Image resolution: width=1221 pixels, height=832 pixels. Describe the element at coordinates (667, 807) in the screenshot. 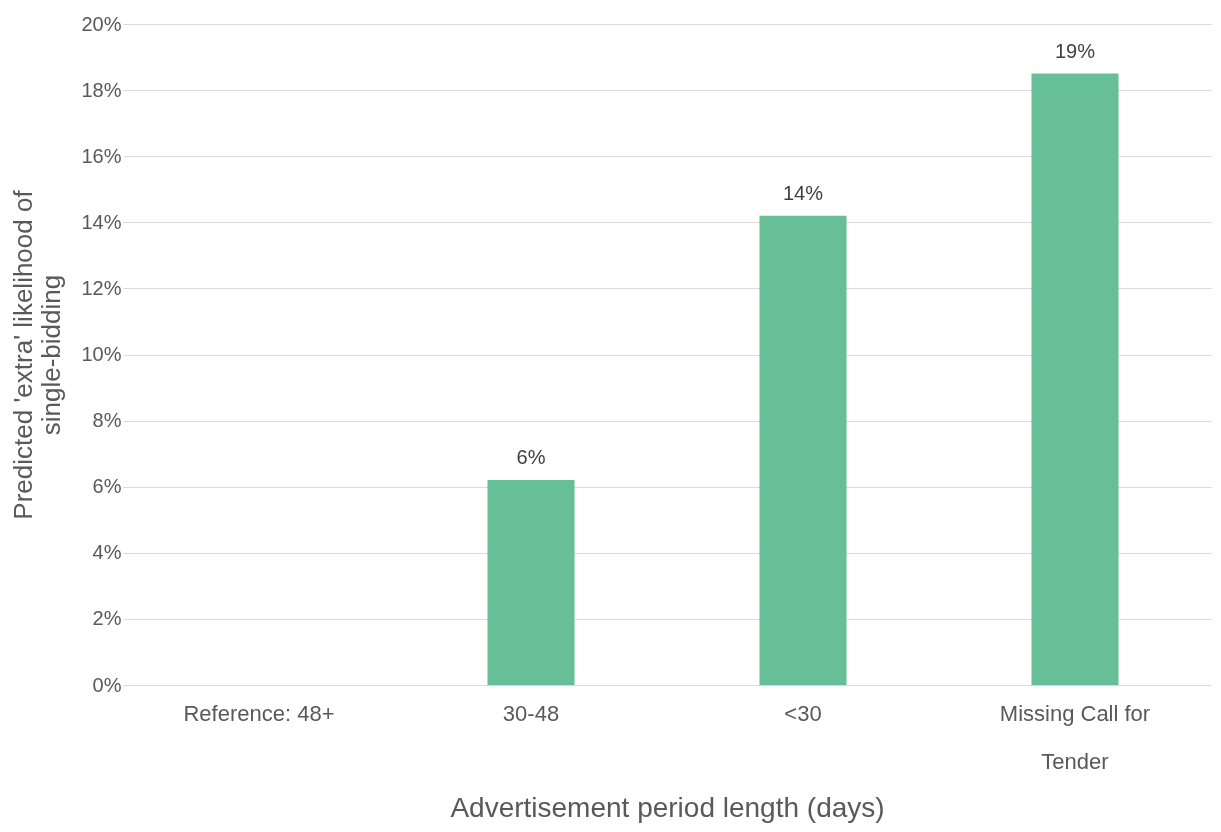

I see `x-axis-title: Advertisement period length (days)` at that location.